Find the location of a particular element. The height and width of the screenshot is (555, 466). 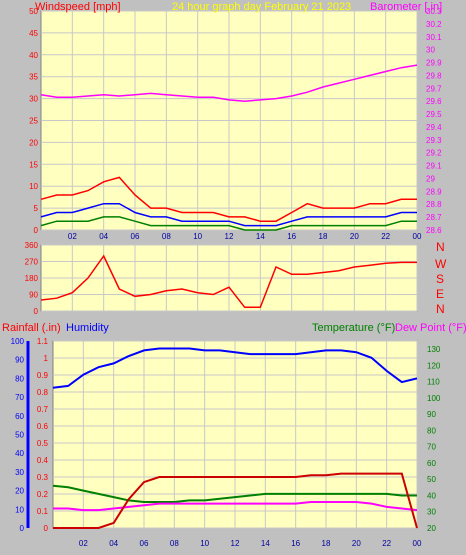

temperature-line is located at coordinates (234, 493).